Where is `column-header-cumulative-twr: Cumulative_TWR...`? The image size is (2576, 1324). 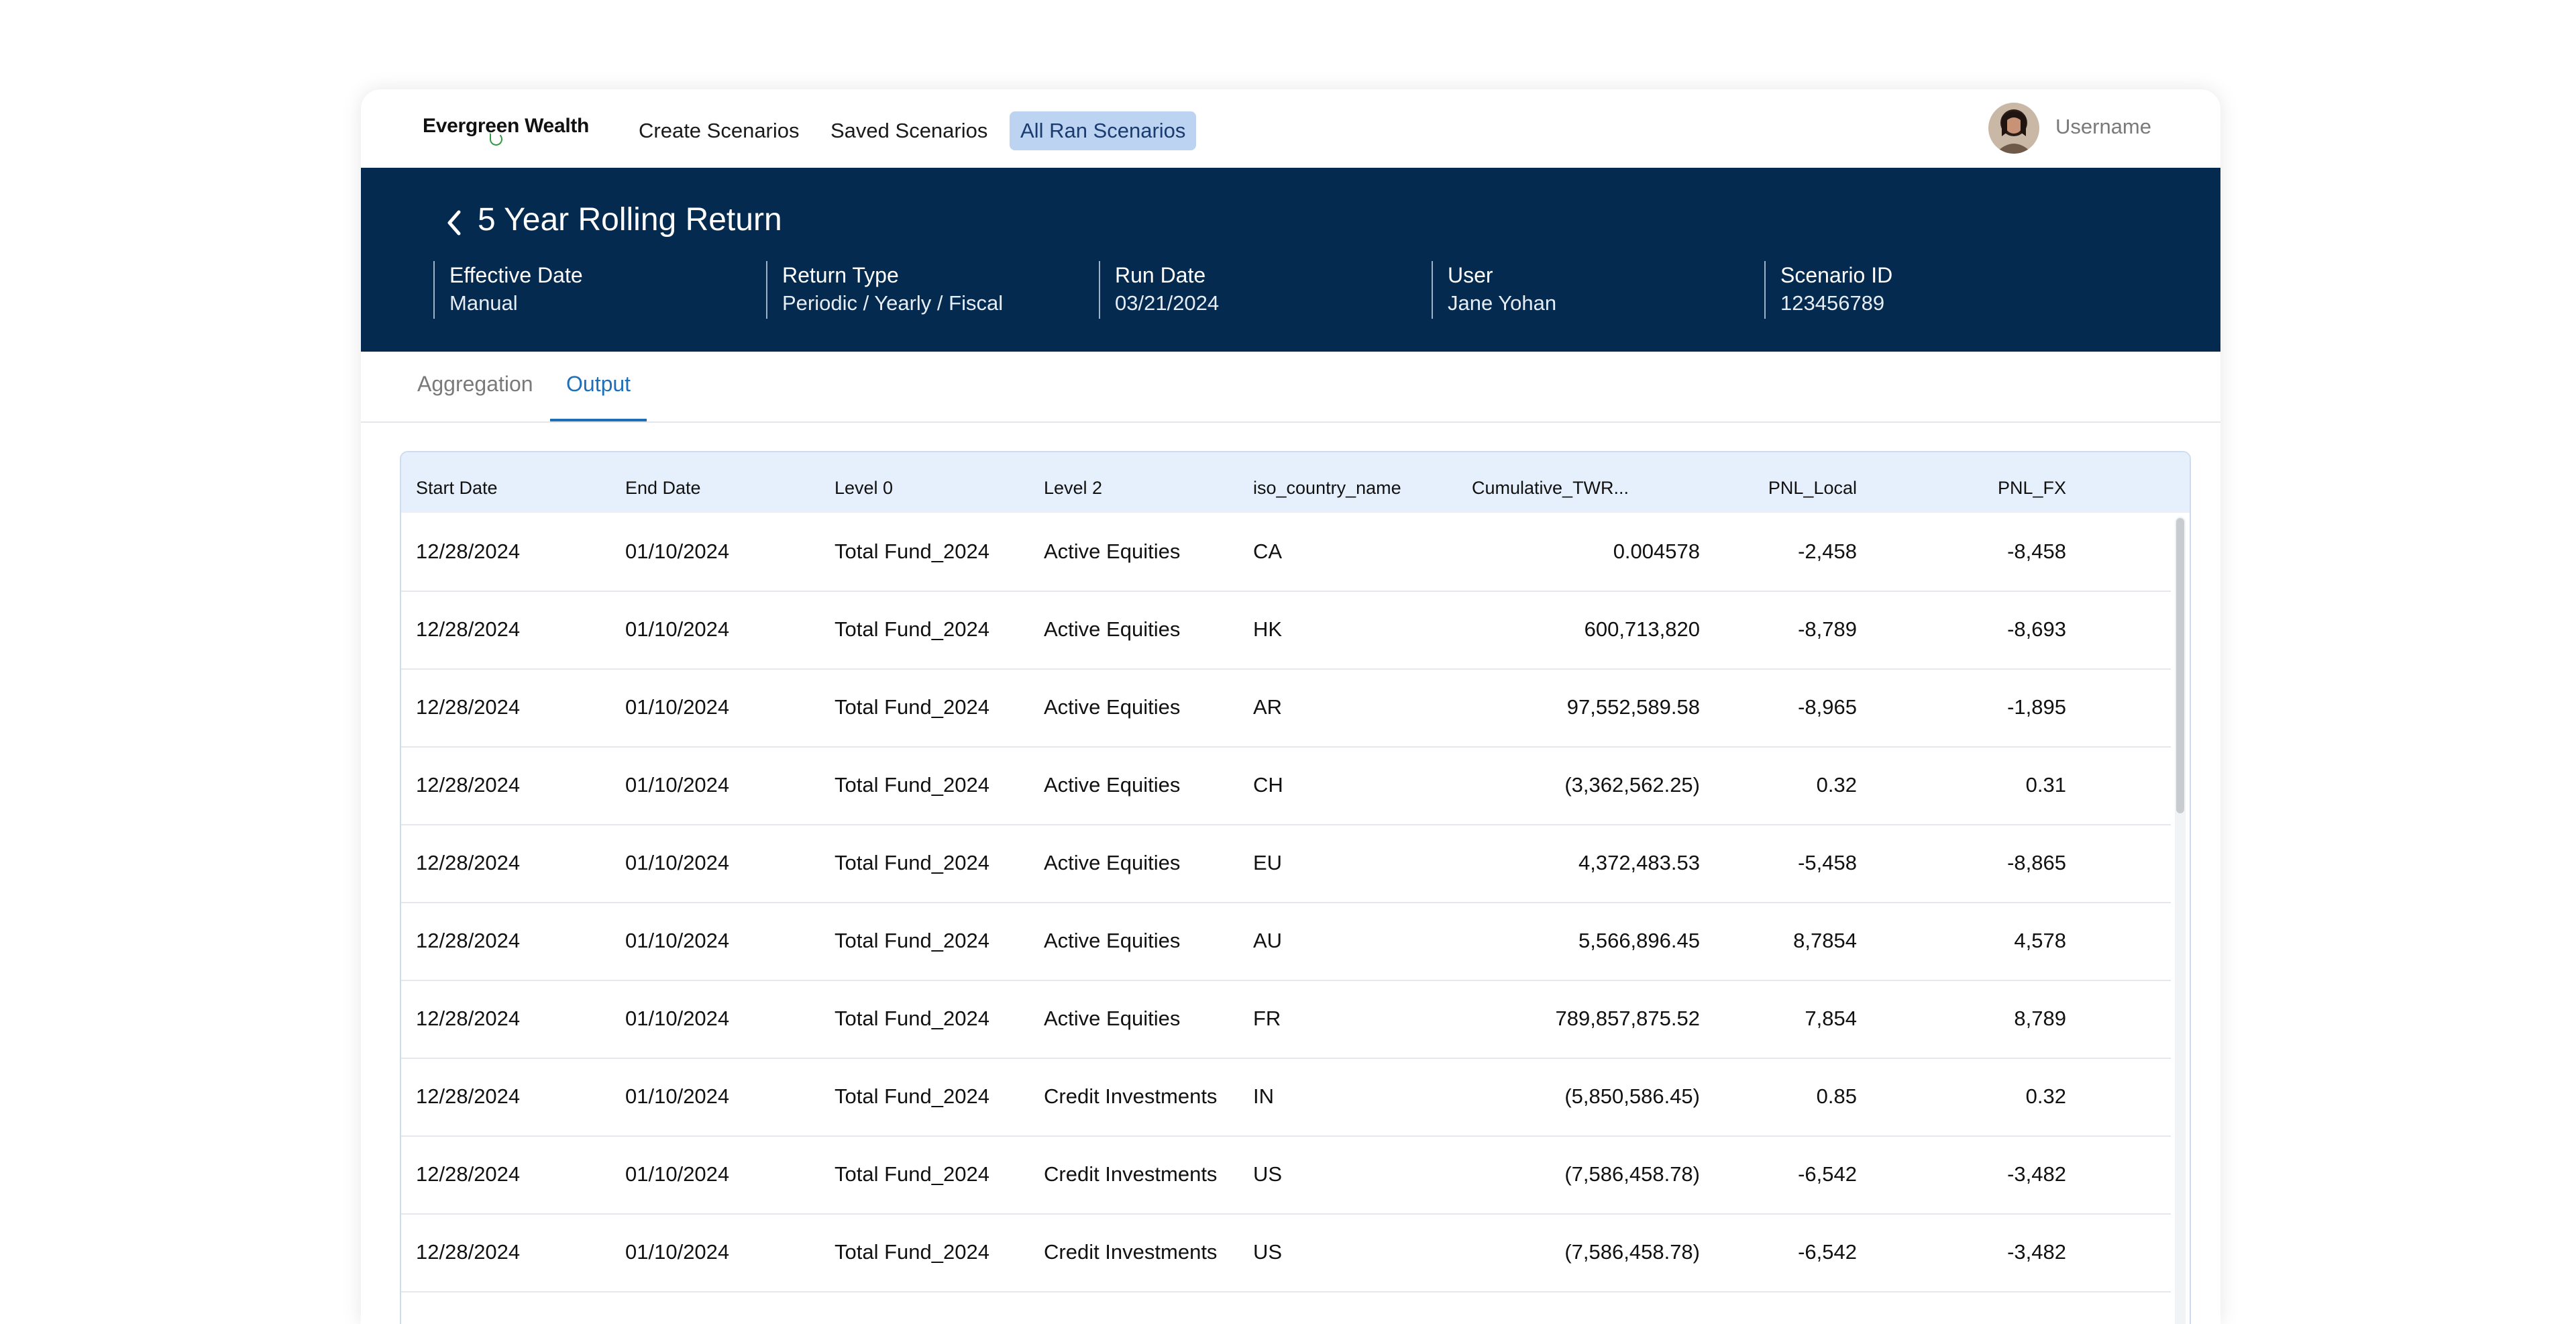 column-header-cumulative-twr: Cumulative_TWR... is located at coordinates (1550, 488).